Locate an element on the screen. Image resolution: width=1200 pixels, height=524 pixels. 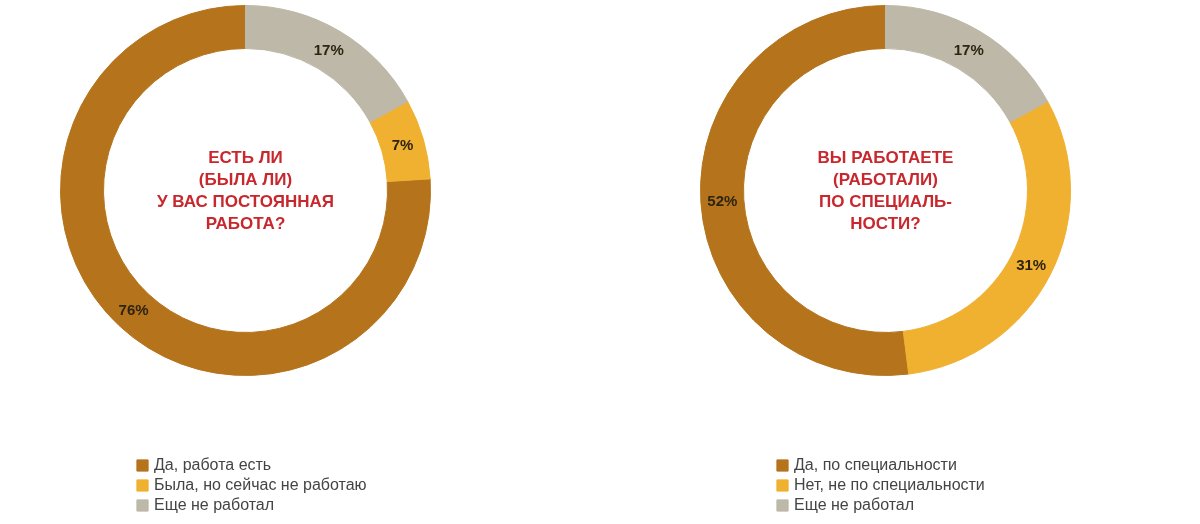
data-label: 76% is located at coordinates (133, 310).